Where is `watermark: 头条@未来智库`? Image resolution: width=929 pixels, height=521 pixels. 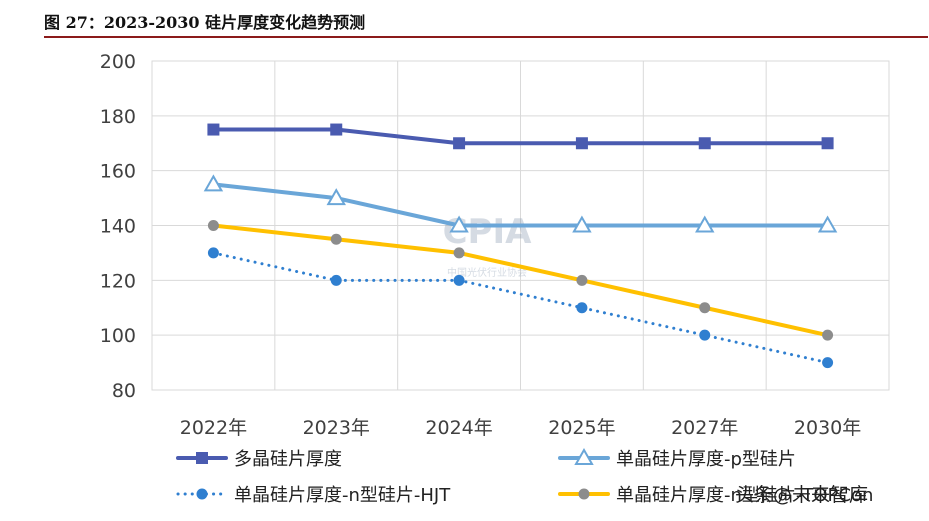 watermark: 头条@未来智库 is located at coordinates (802, 495).